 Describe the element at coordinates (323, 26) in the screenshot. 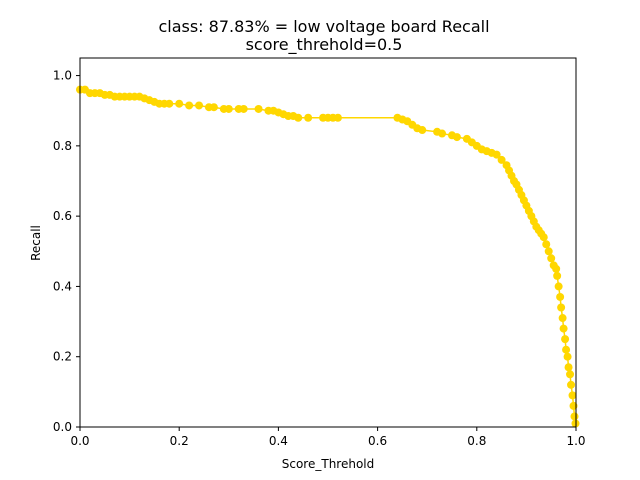

I see `chart-title: class: 87.83% = low voltage board Recall` at that location.